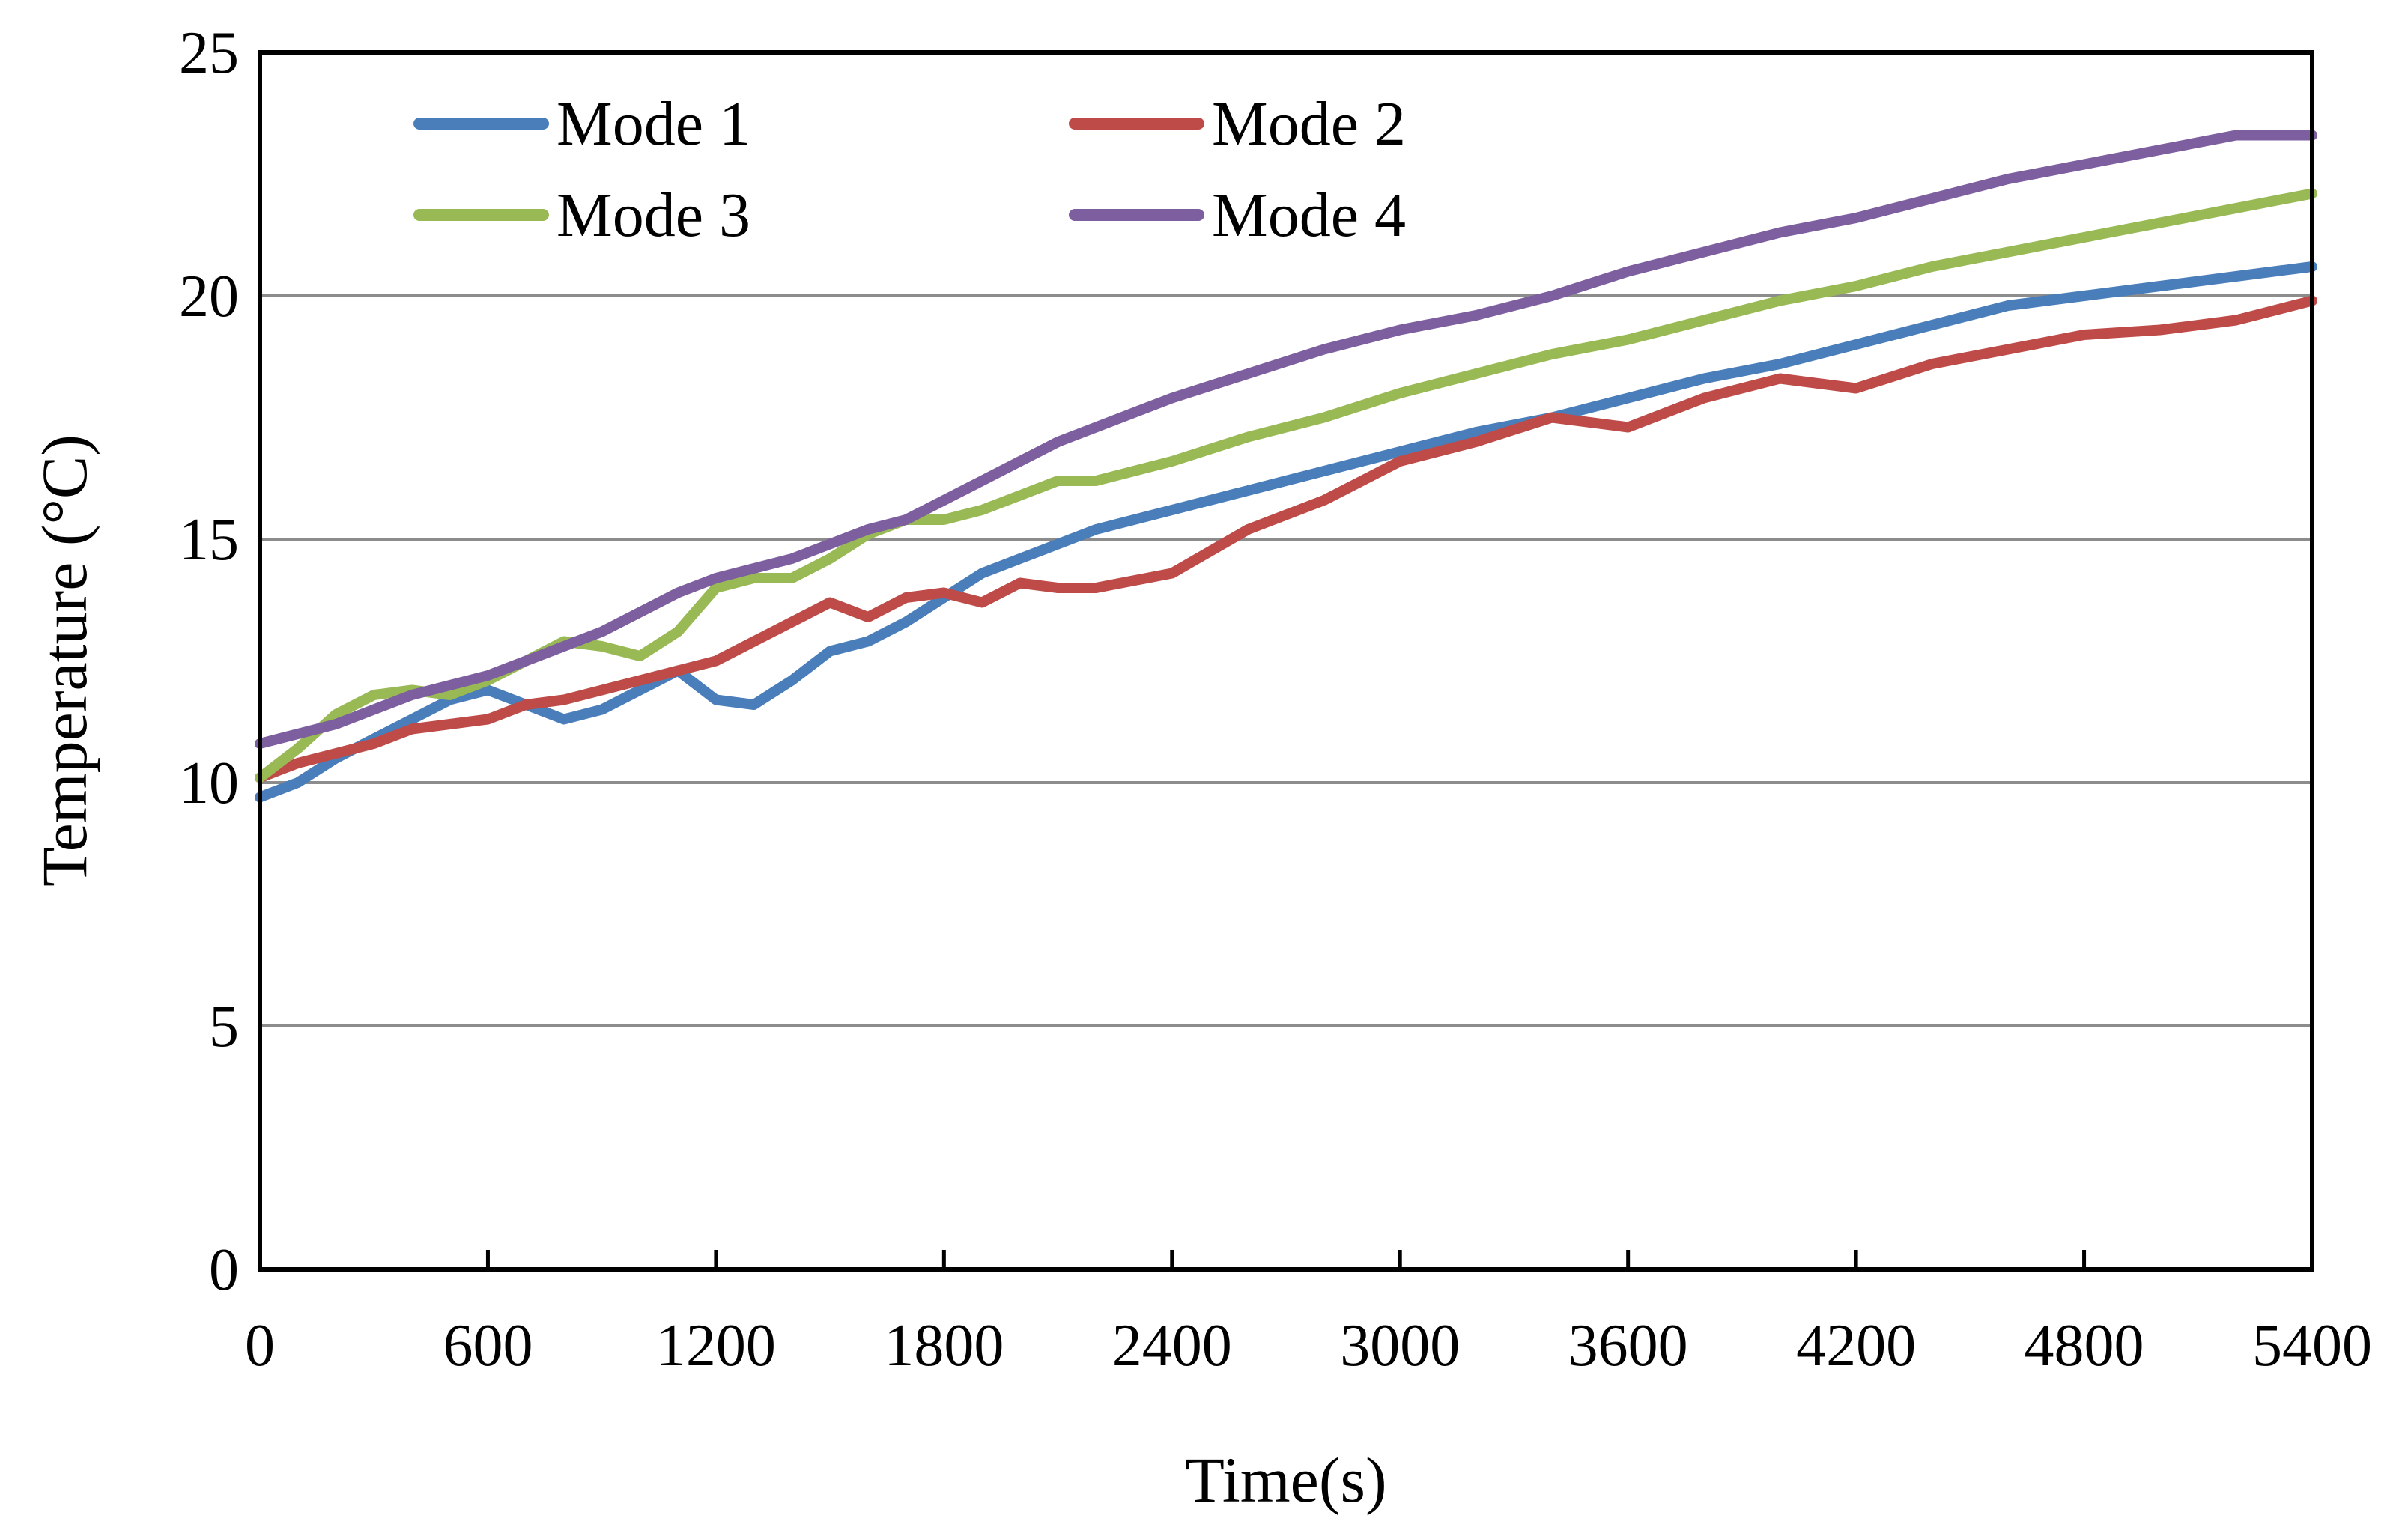 The width and height of the screenshot is (2408, 1524). What do you see at coordinates (209, 783) in the screenshot?
I see `y-tick-label-10: 10` at bounding box center [209, 783].